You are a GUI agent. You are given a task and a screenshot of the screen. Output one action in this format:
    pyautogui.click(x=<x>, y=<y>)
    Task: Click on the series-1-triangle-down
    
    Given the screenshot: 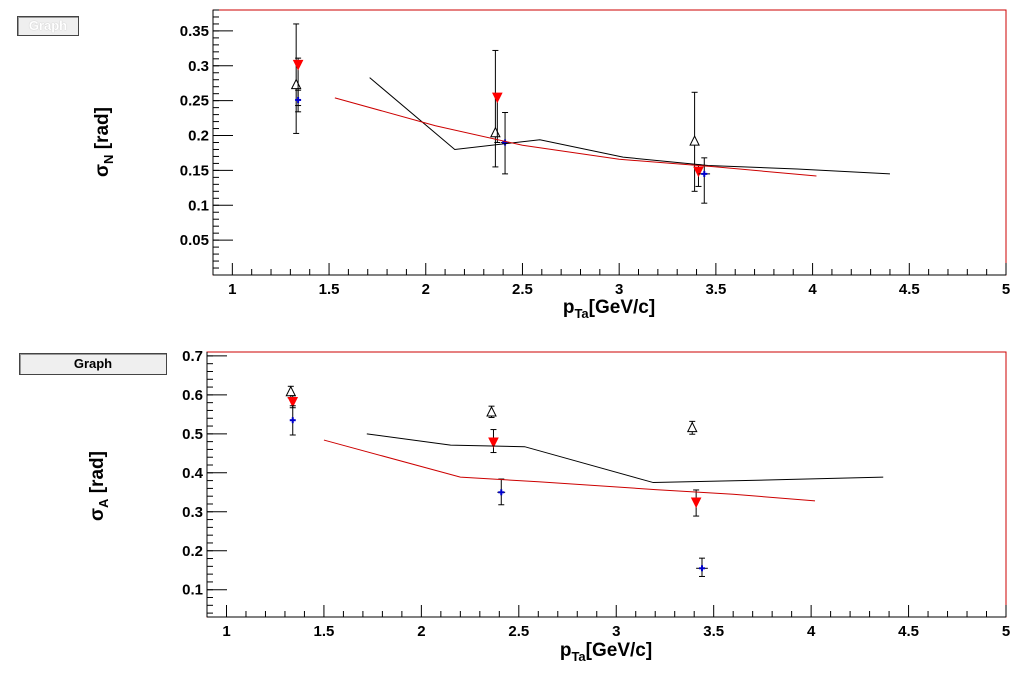 What is the action you would take?
    pyautogui.click(x=494, y=456)
    